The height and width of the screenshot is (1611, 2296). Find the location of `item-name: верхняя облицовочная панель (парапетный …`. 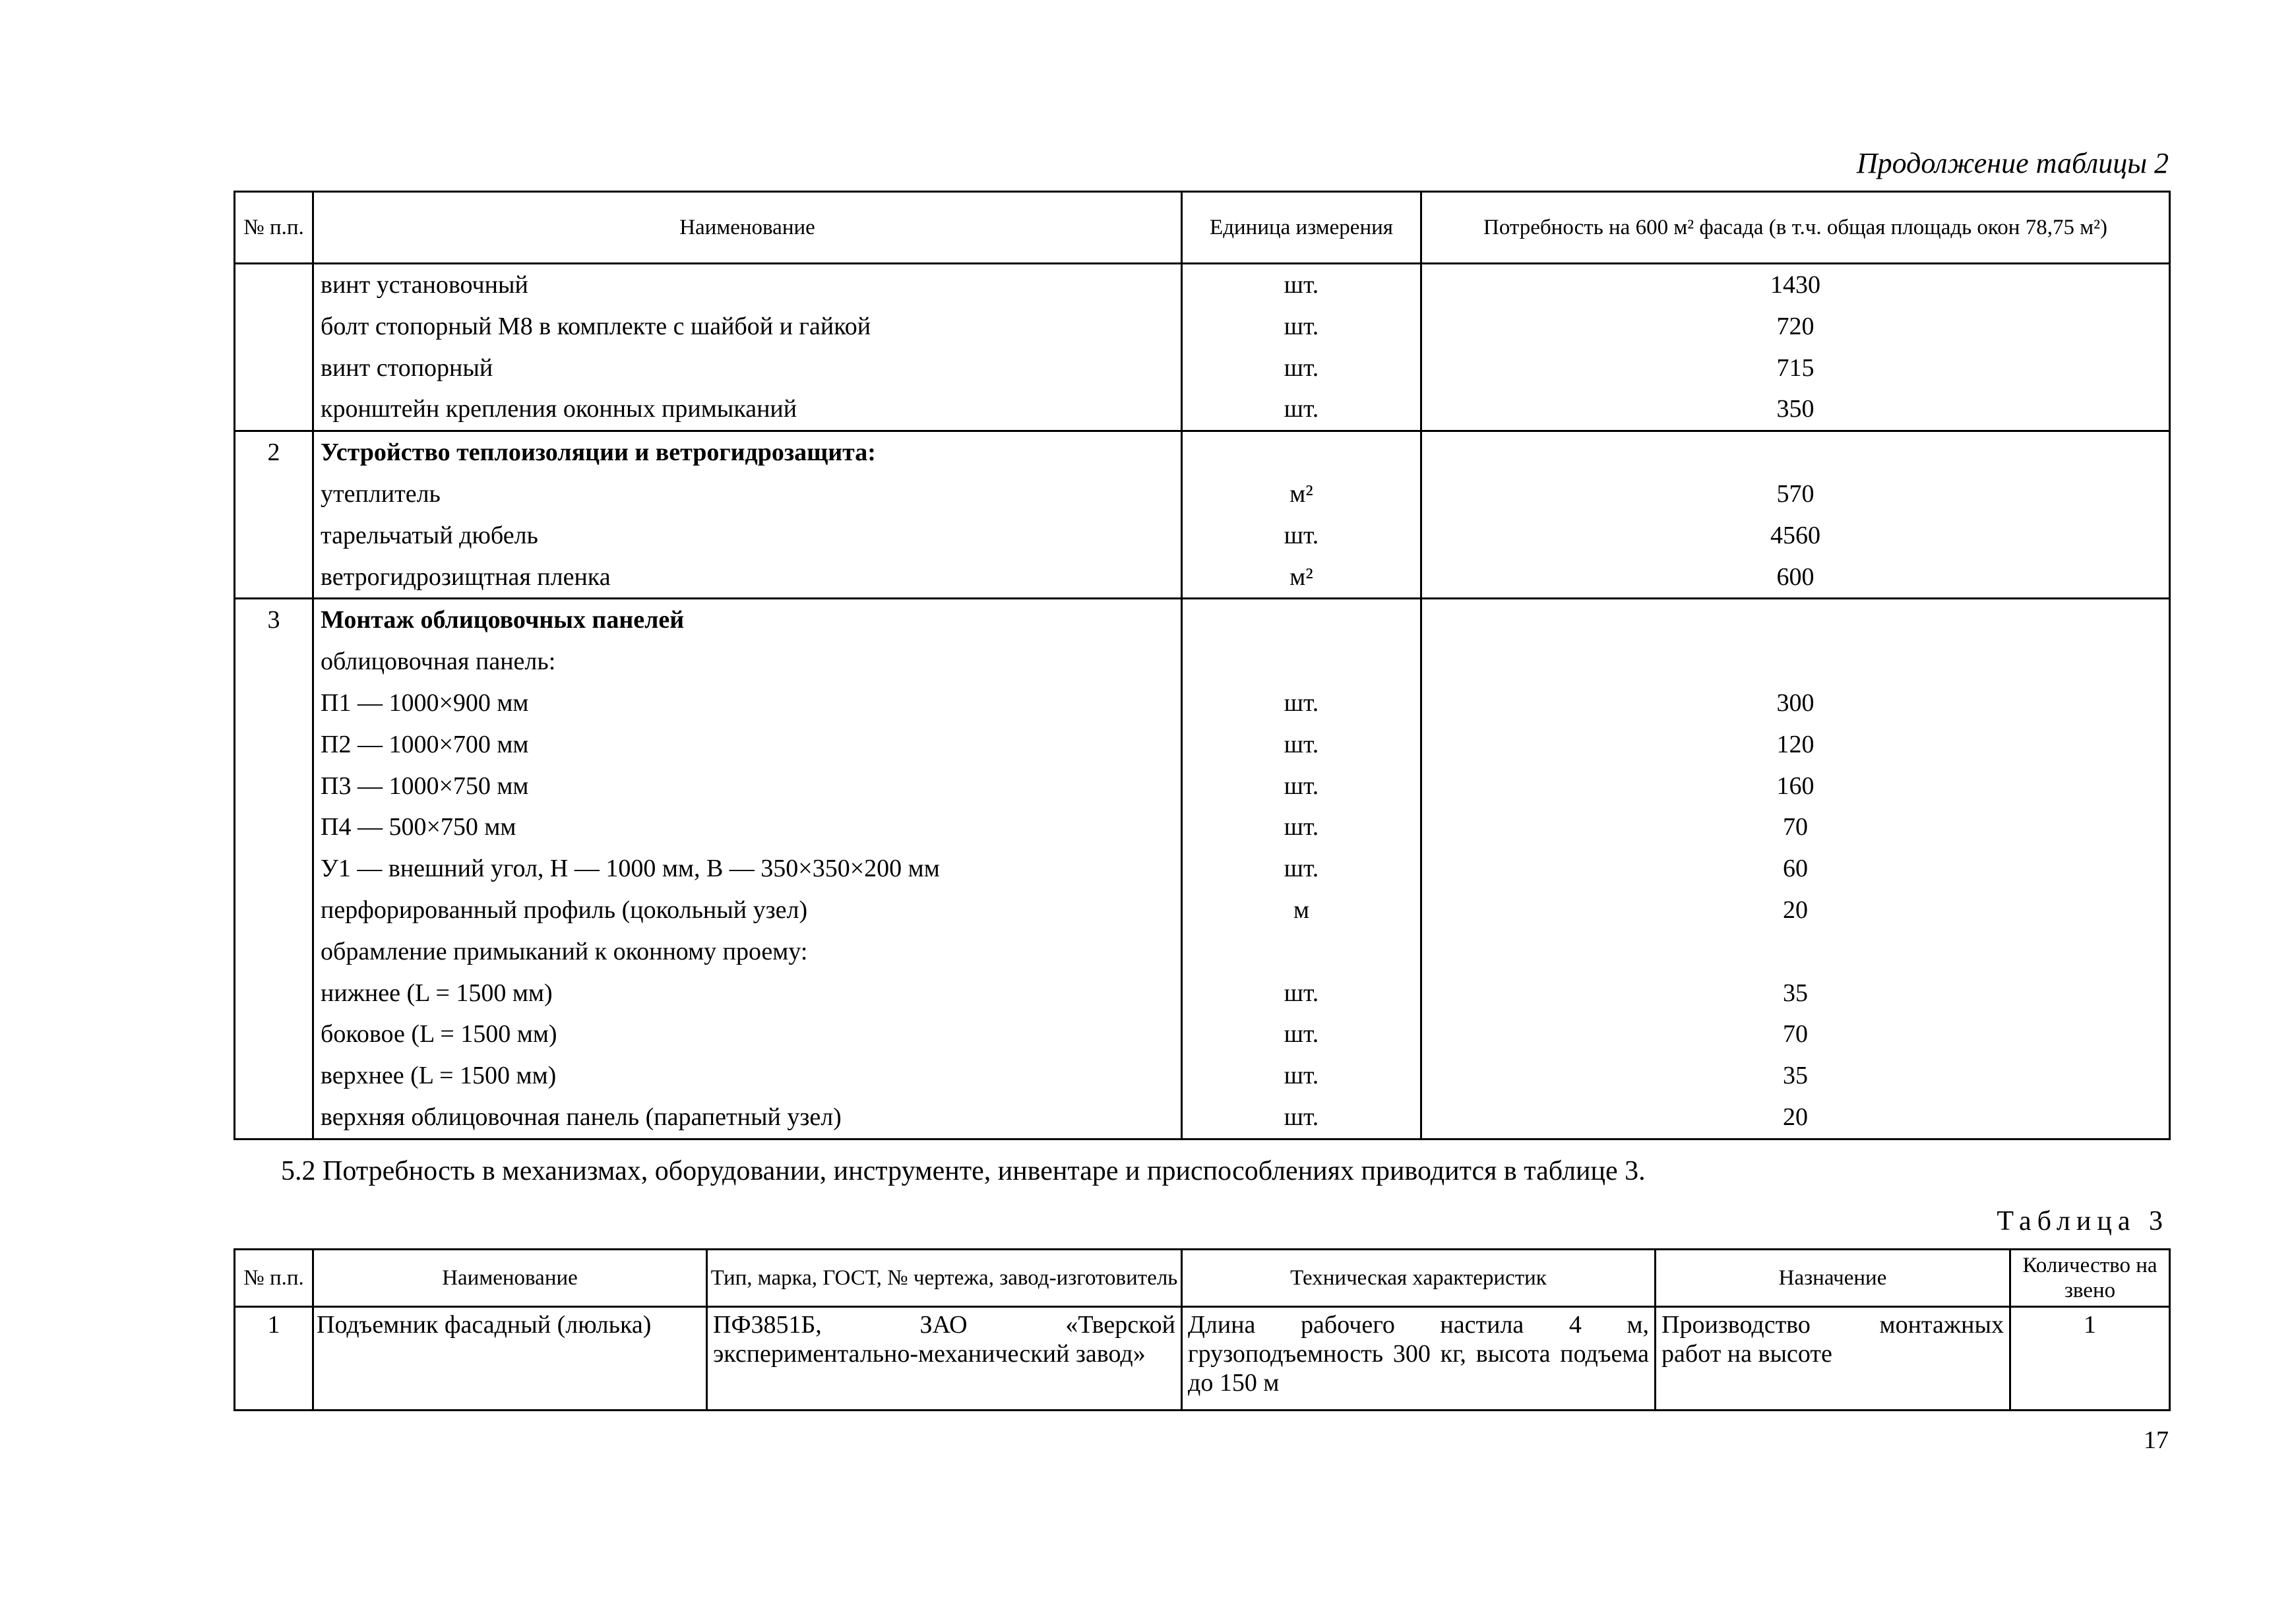

item-name: верхняя облицовочная панель (парапетный … is located at coordinates (581, 1117).